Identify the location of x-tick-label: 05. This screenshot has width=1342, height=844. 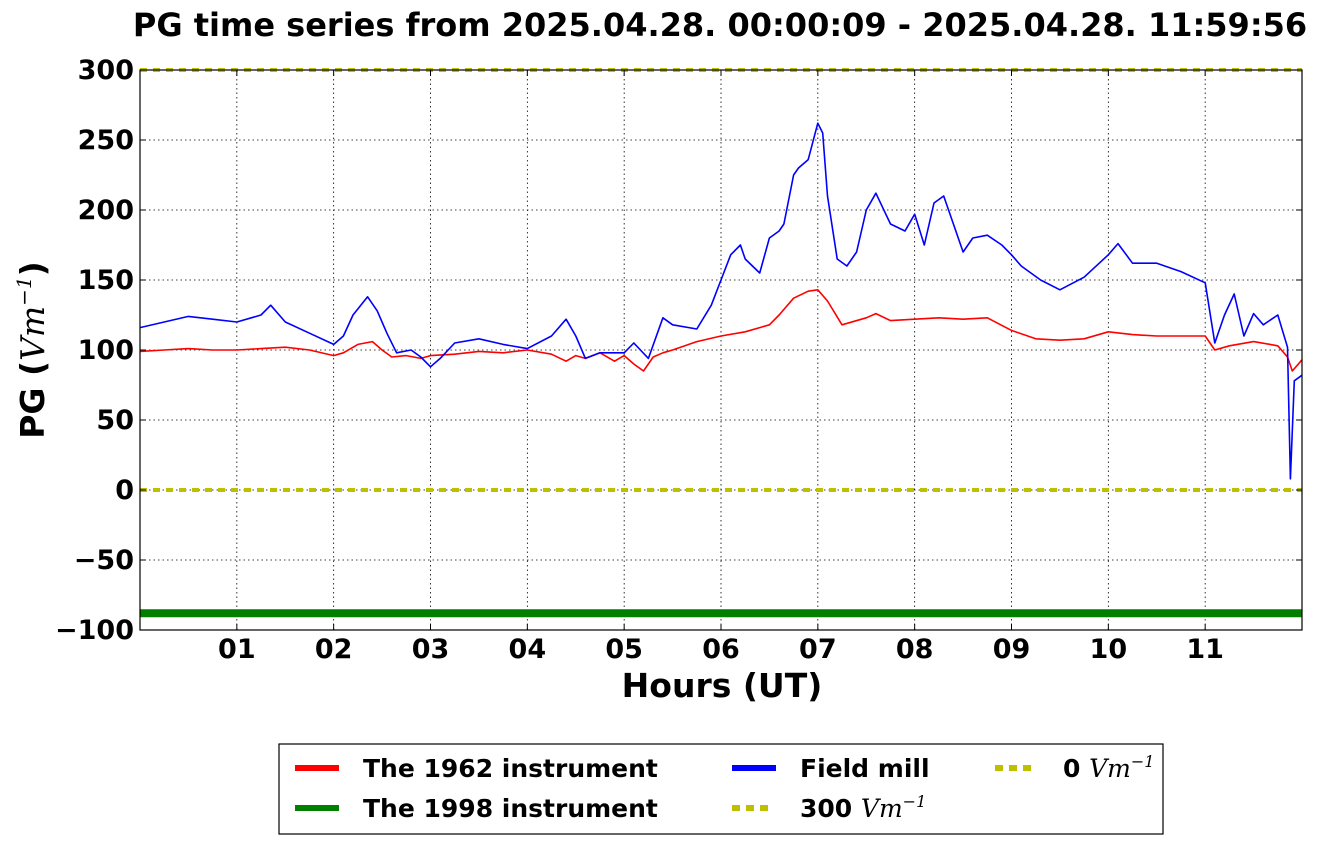
(624, 649).